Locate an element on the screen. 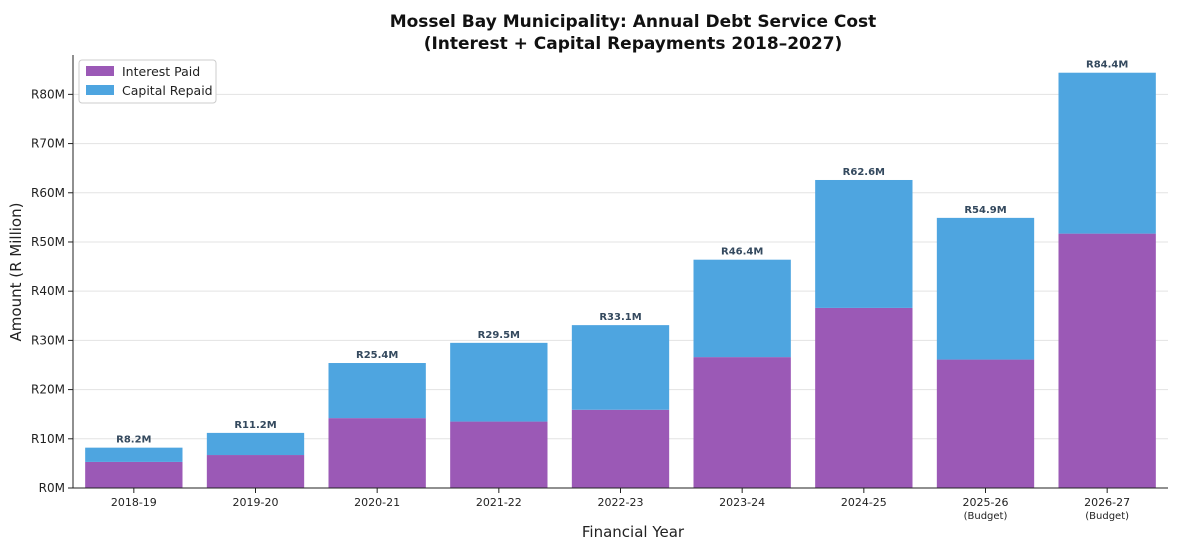 This screenshot has height=542, width=1182. y-tick-label: R10M is located at coordinates (48, 439).